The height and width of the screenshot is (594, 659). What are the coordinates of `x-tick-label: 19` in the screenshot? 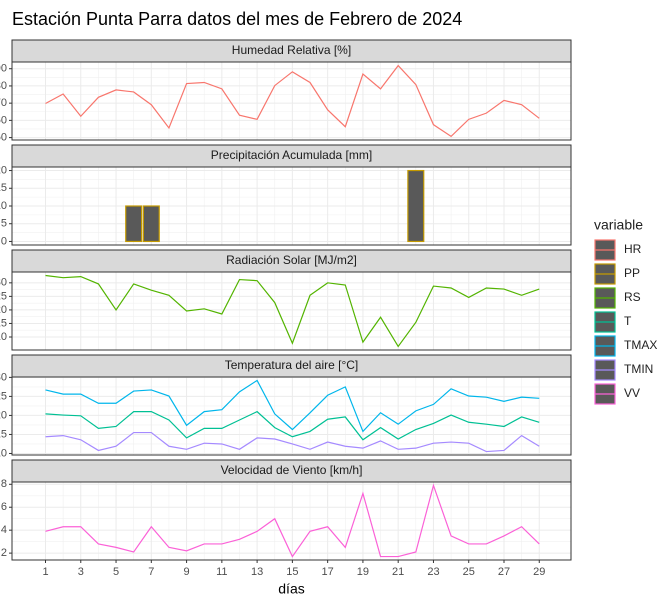 It's located at (363, 572).